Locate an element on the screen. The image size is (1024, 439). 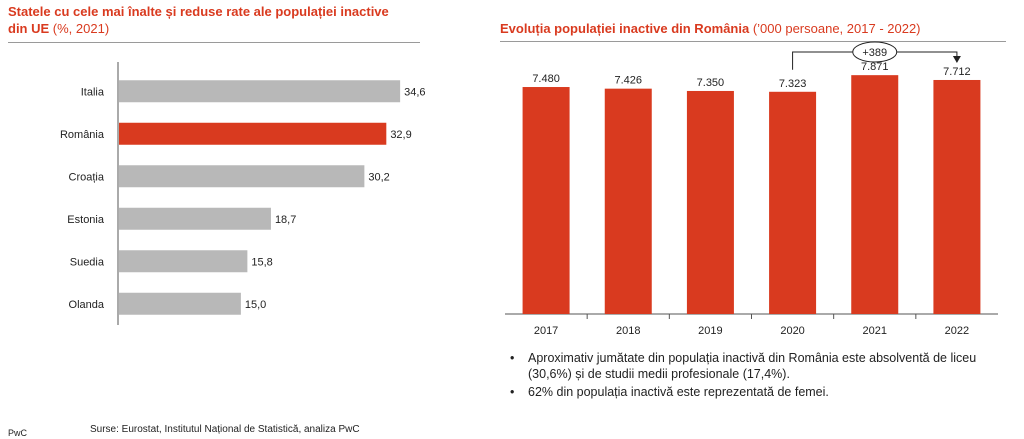
change-label: +389 is located at coordinates (874, 53).